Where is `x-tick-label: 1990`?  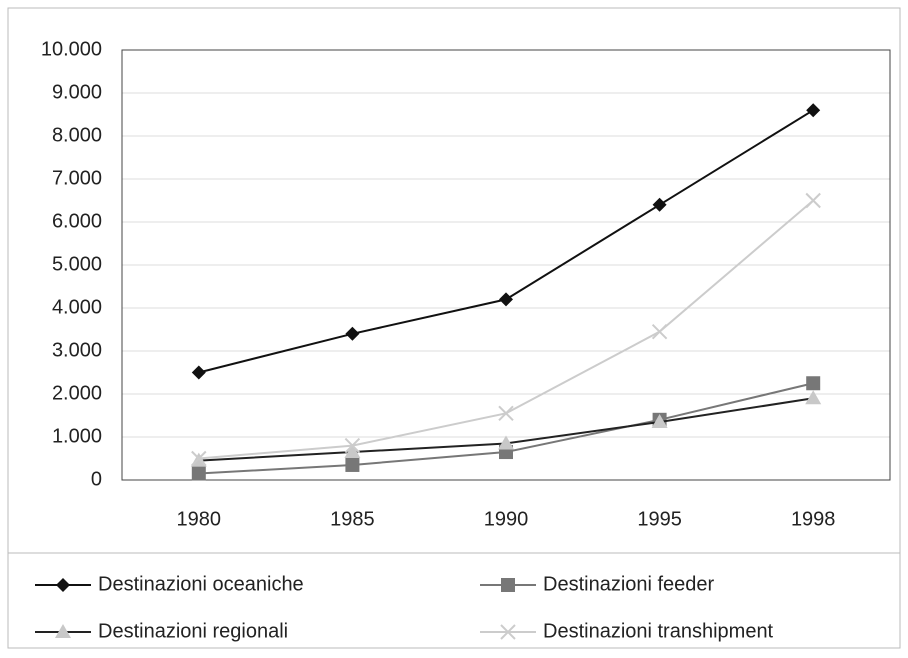
x-tick-label: 1990 is located at coordinates (506, 519).